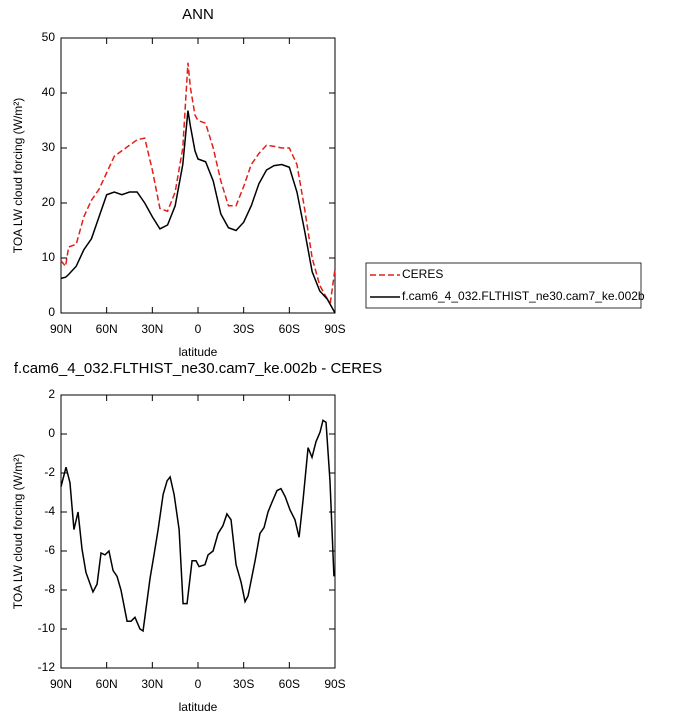  Describe the element at coordinates (49, 472) in the screenshot. I see `y-tick-label: -2` at that location.